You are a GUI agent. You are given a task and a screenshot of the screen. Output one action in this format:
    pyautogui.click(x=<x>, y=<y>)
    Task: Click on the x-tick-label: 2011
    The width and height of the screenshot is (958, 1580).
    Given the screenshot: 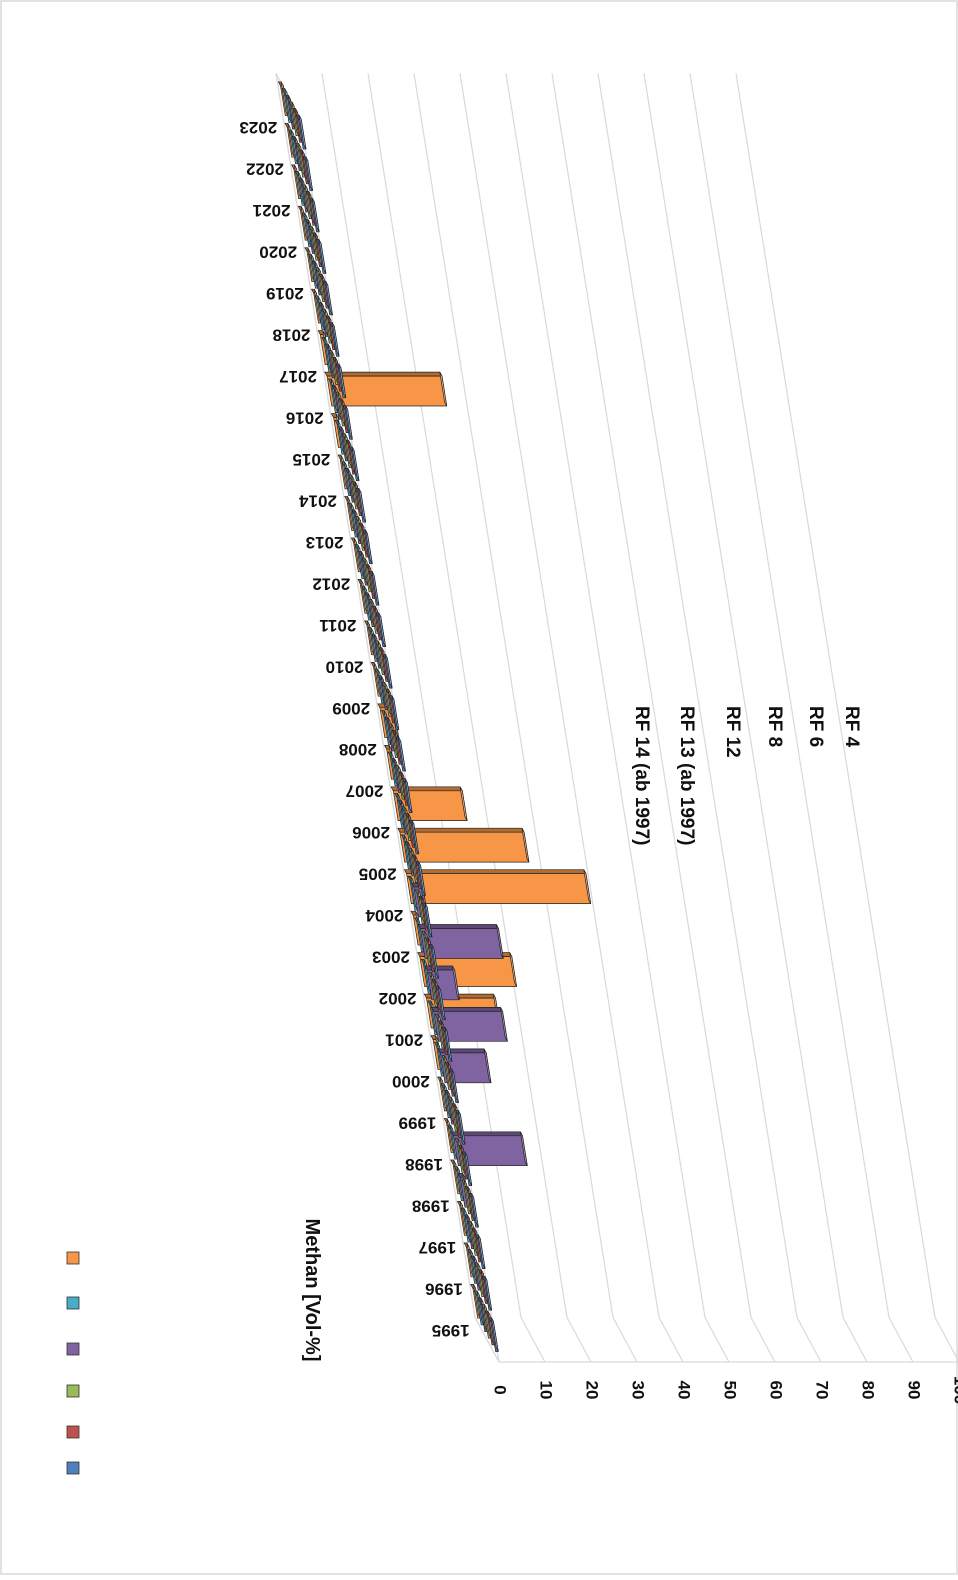 What is the action you would take?
    pyautogui.click(x=337, y=625)
    